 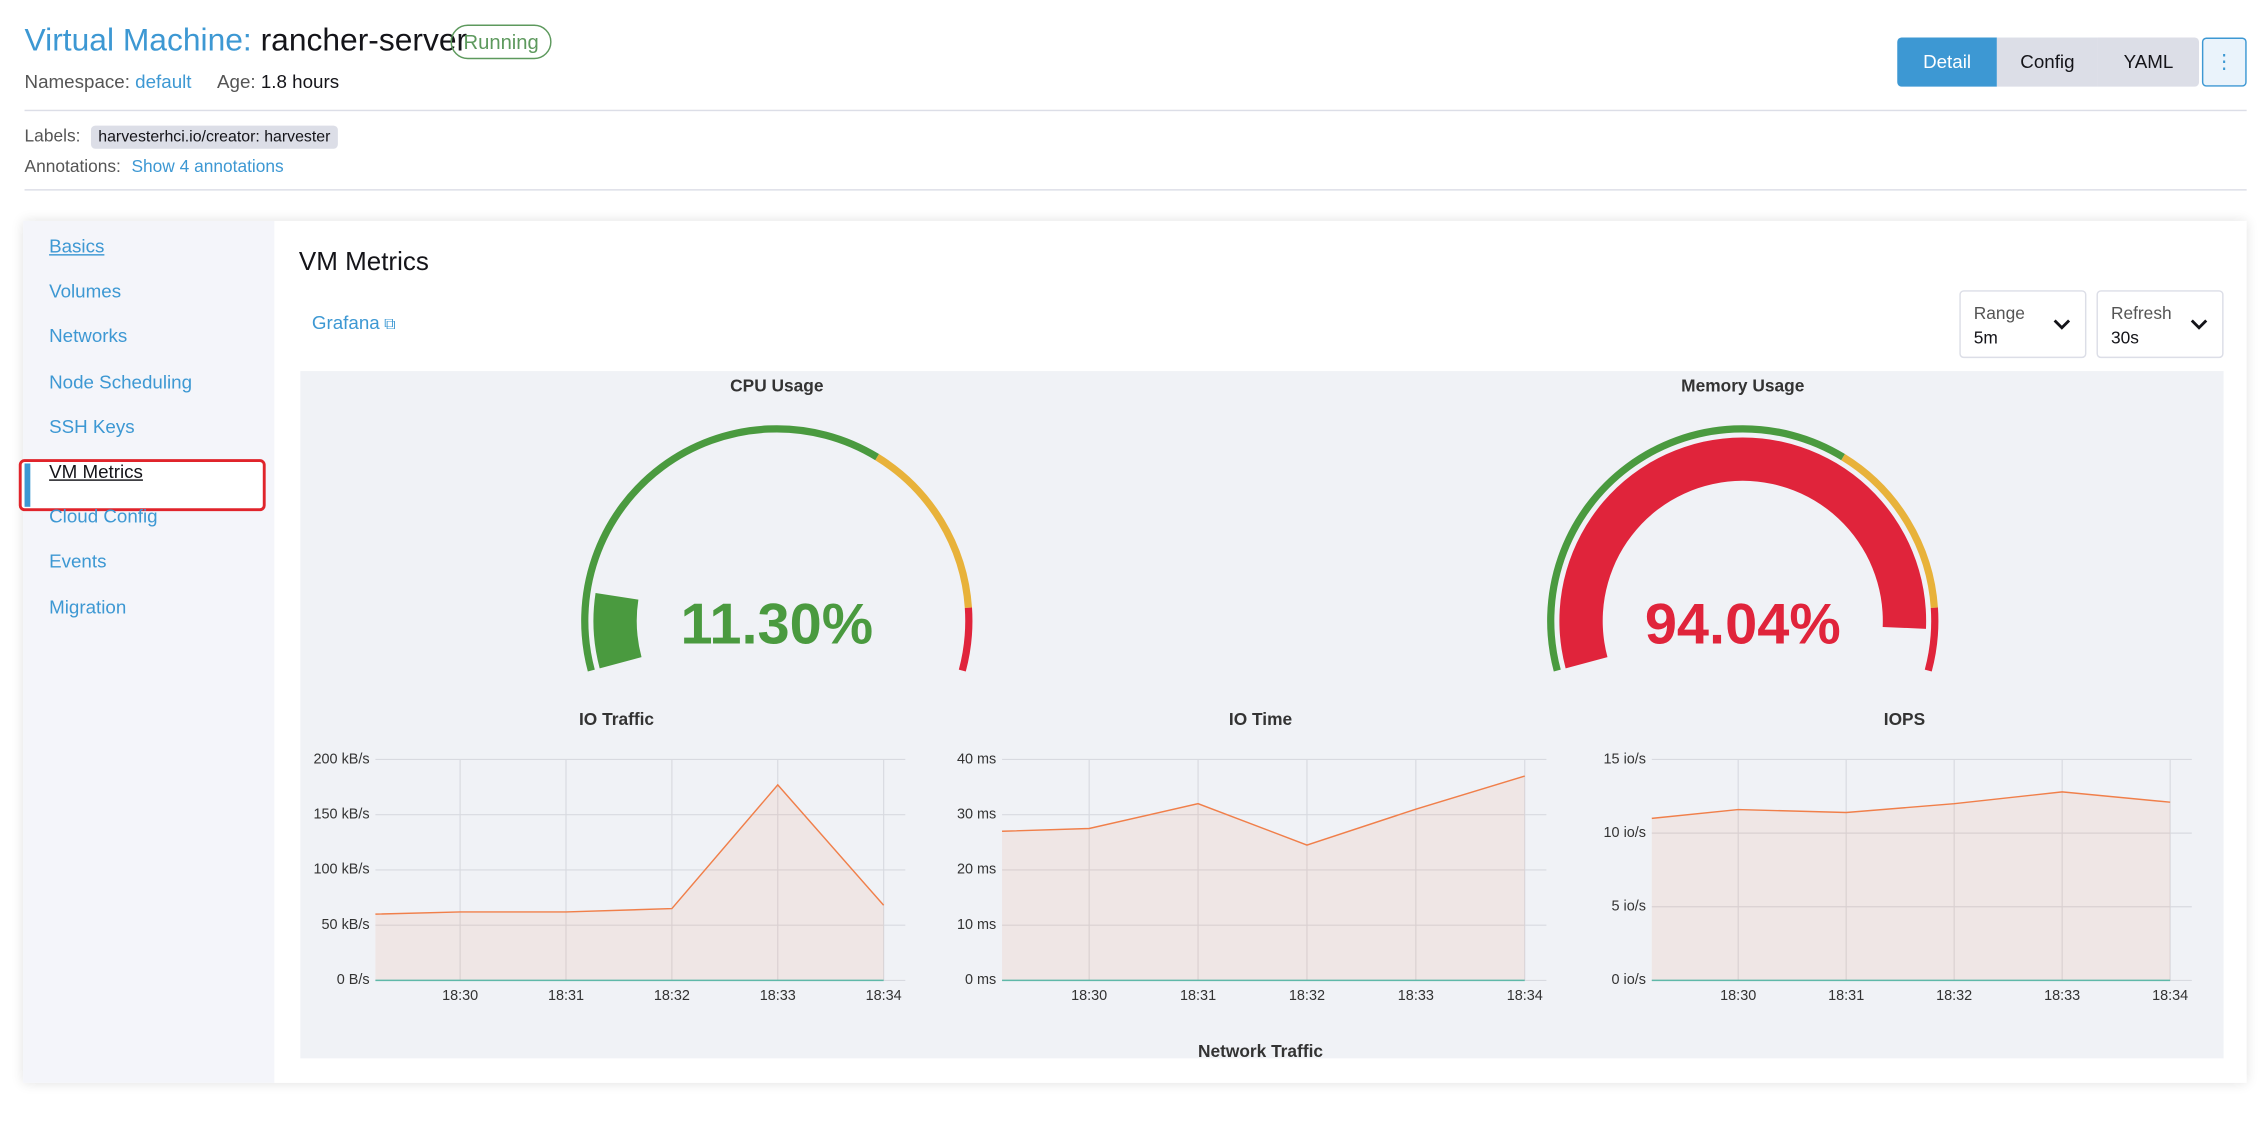 What do you see at coordinates (85, 291) in the screenshot?
I see `sidebar-item: Volumes` at bounding box center [85, 291].